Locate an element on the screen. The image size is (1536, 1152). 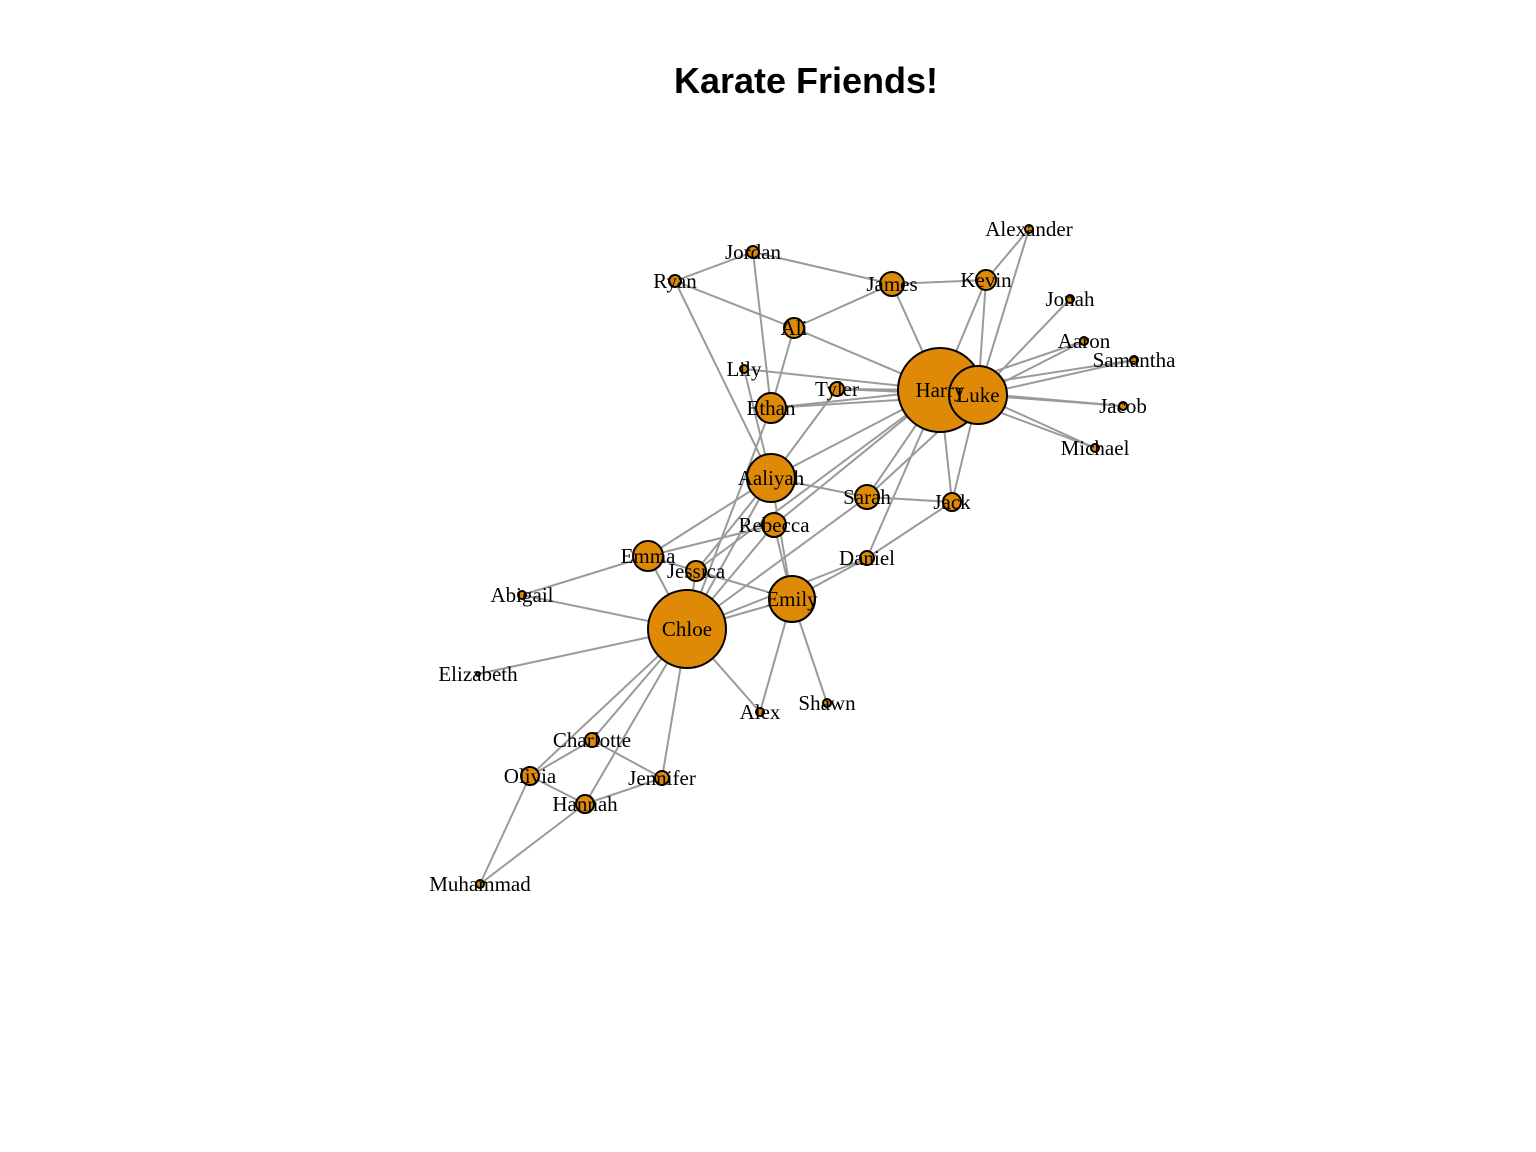
node-ethan is located at coordinates (771, 408).